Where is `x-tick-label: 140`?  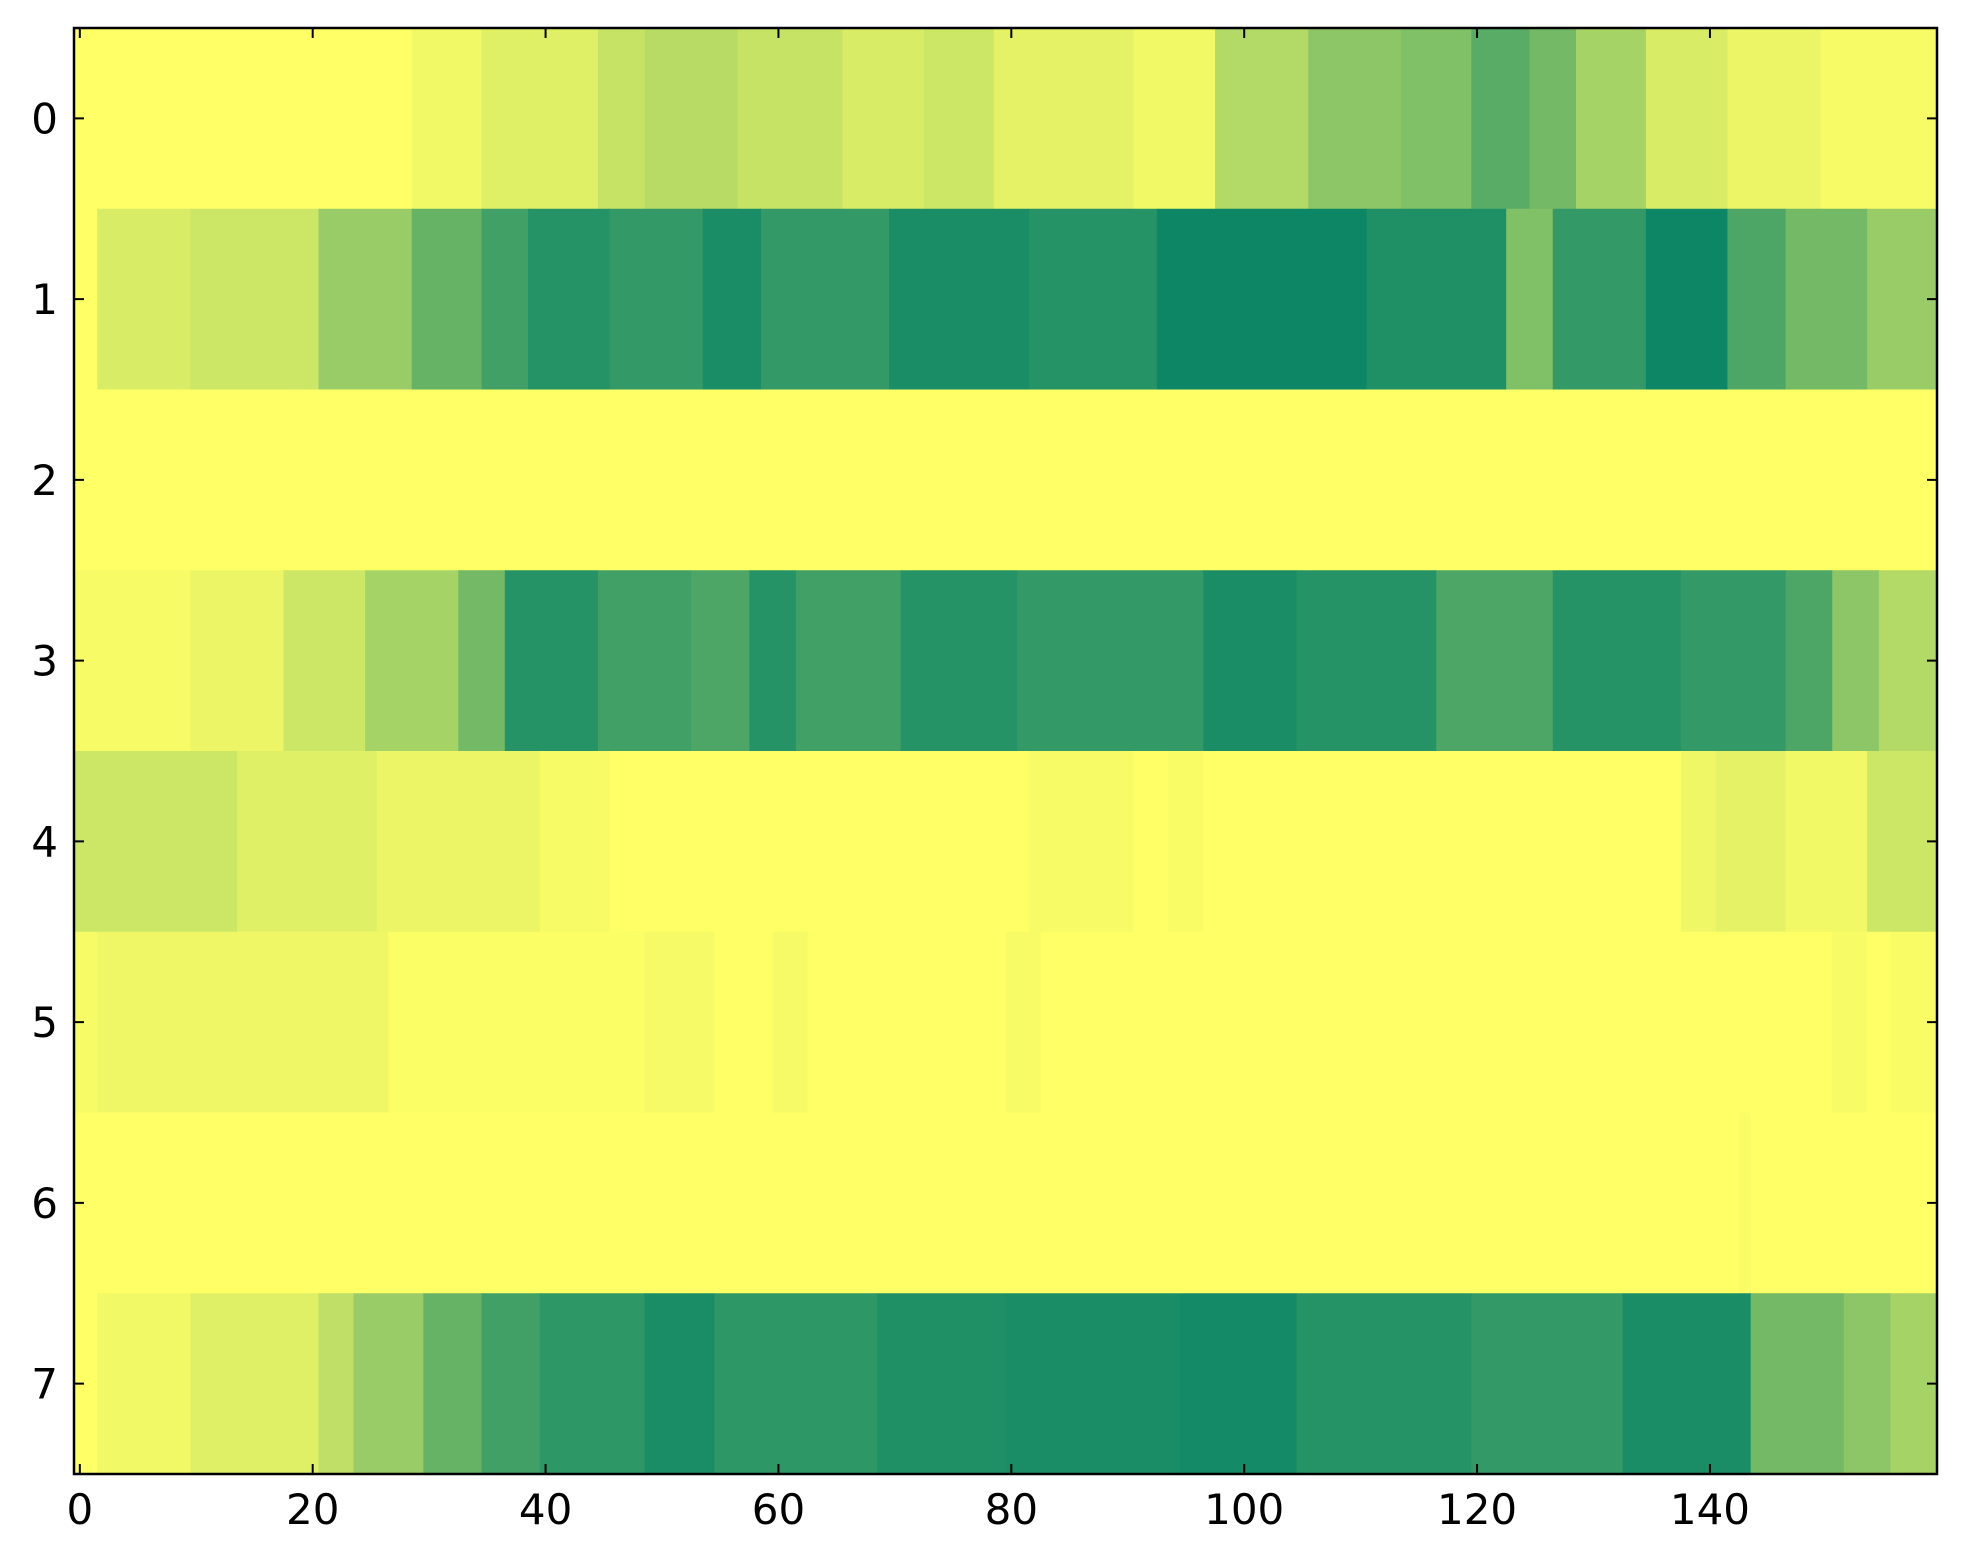
x-tick-label: 140 is located at coordinates (1710, 1509).